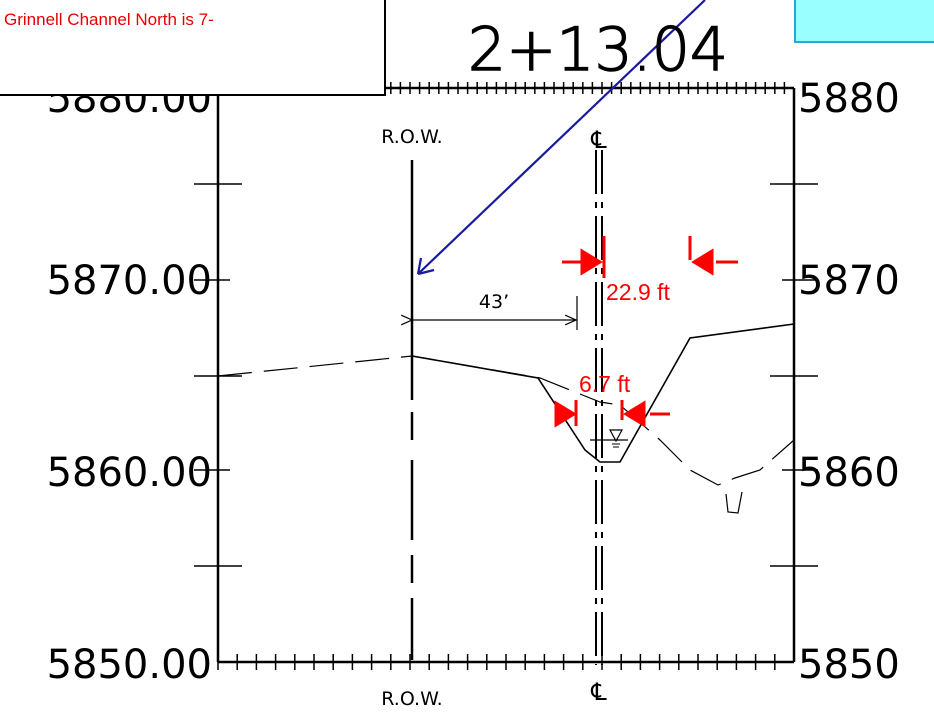 This screenshot has width=934, height=715. I want to click on elev-left-5860: 5860.00, so click(129, 473).